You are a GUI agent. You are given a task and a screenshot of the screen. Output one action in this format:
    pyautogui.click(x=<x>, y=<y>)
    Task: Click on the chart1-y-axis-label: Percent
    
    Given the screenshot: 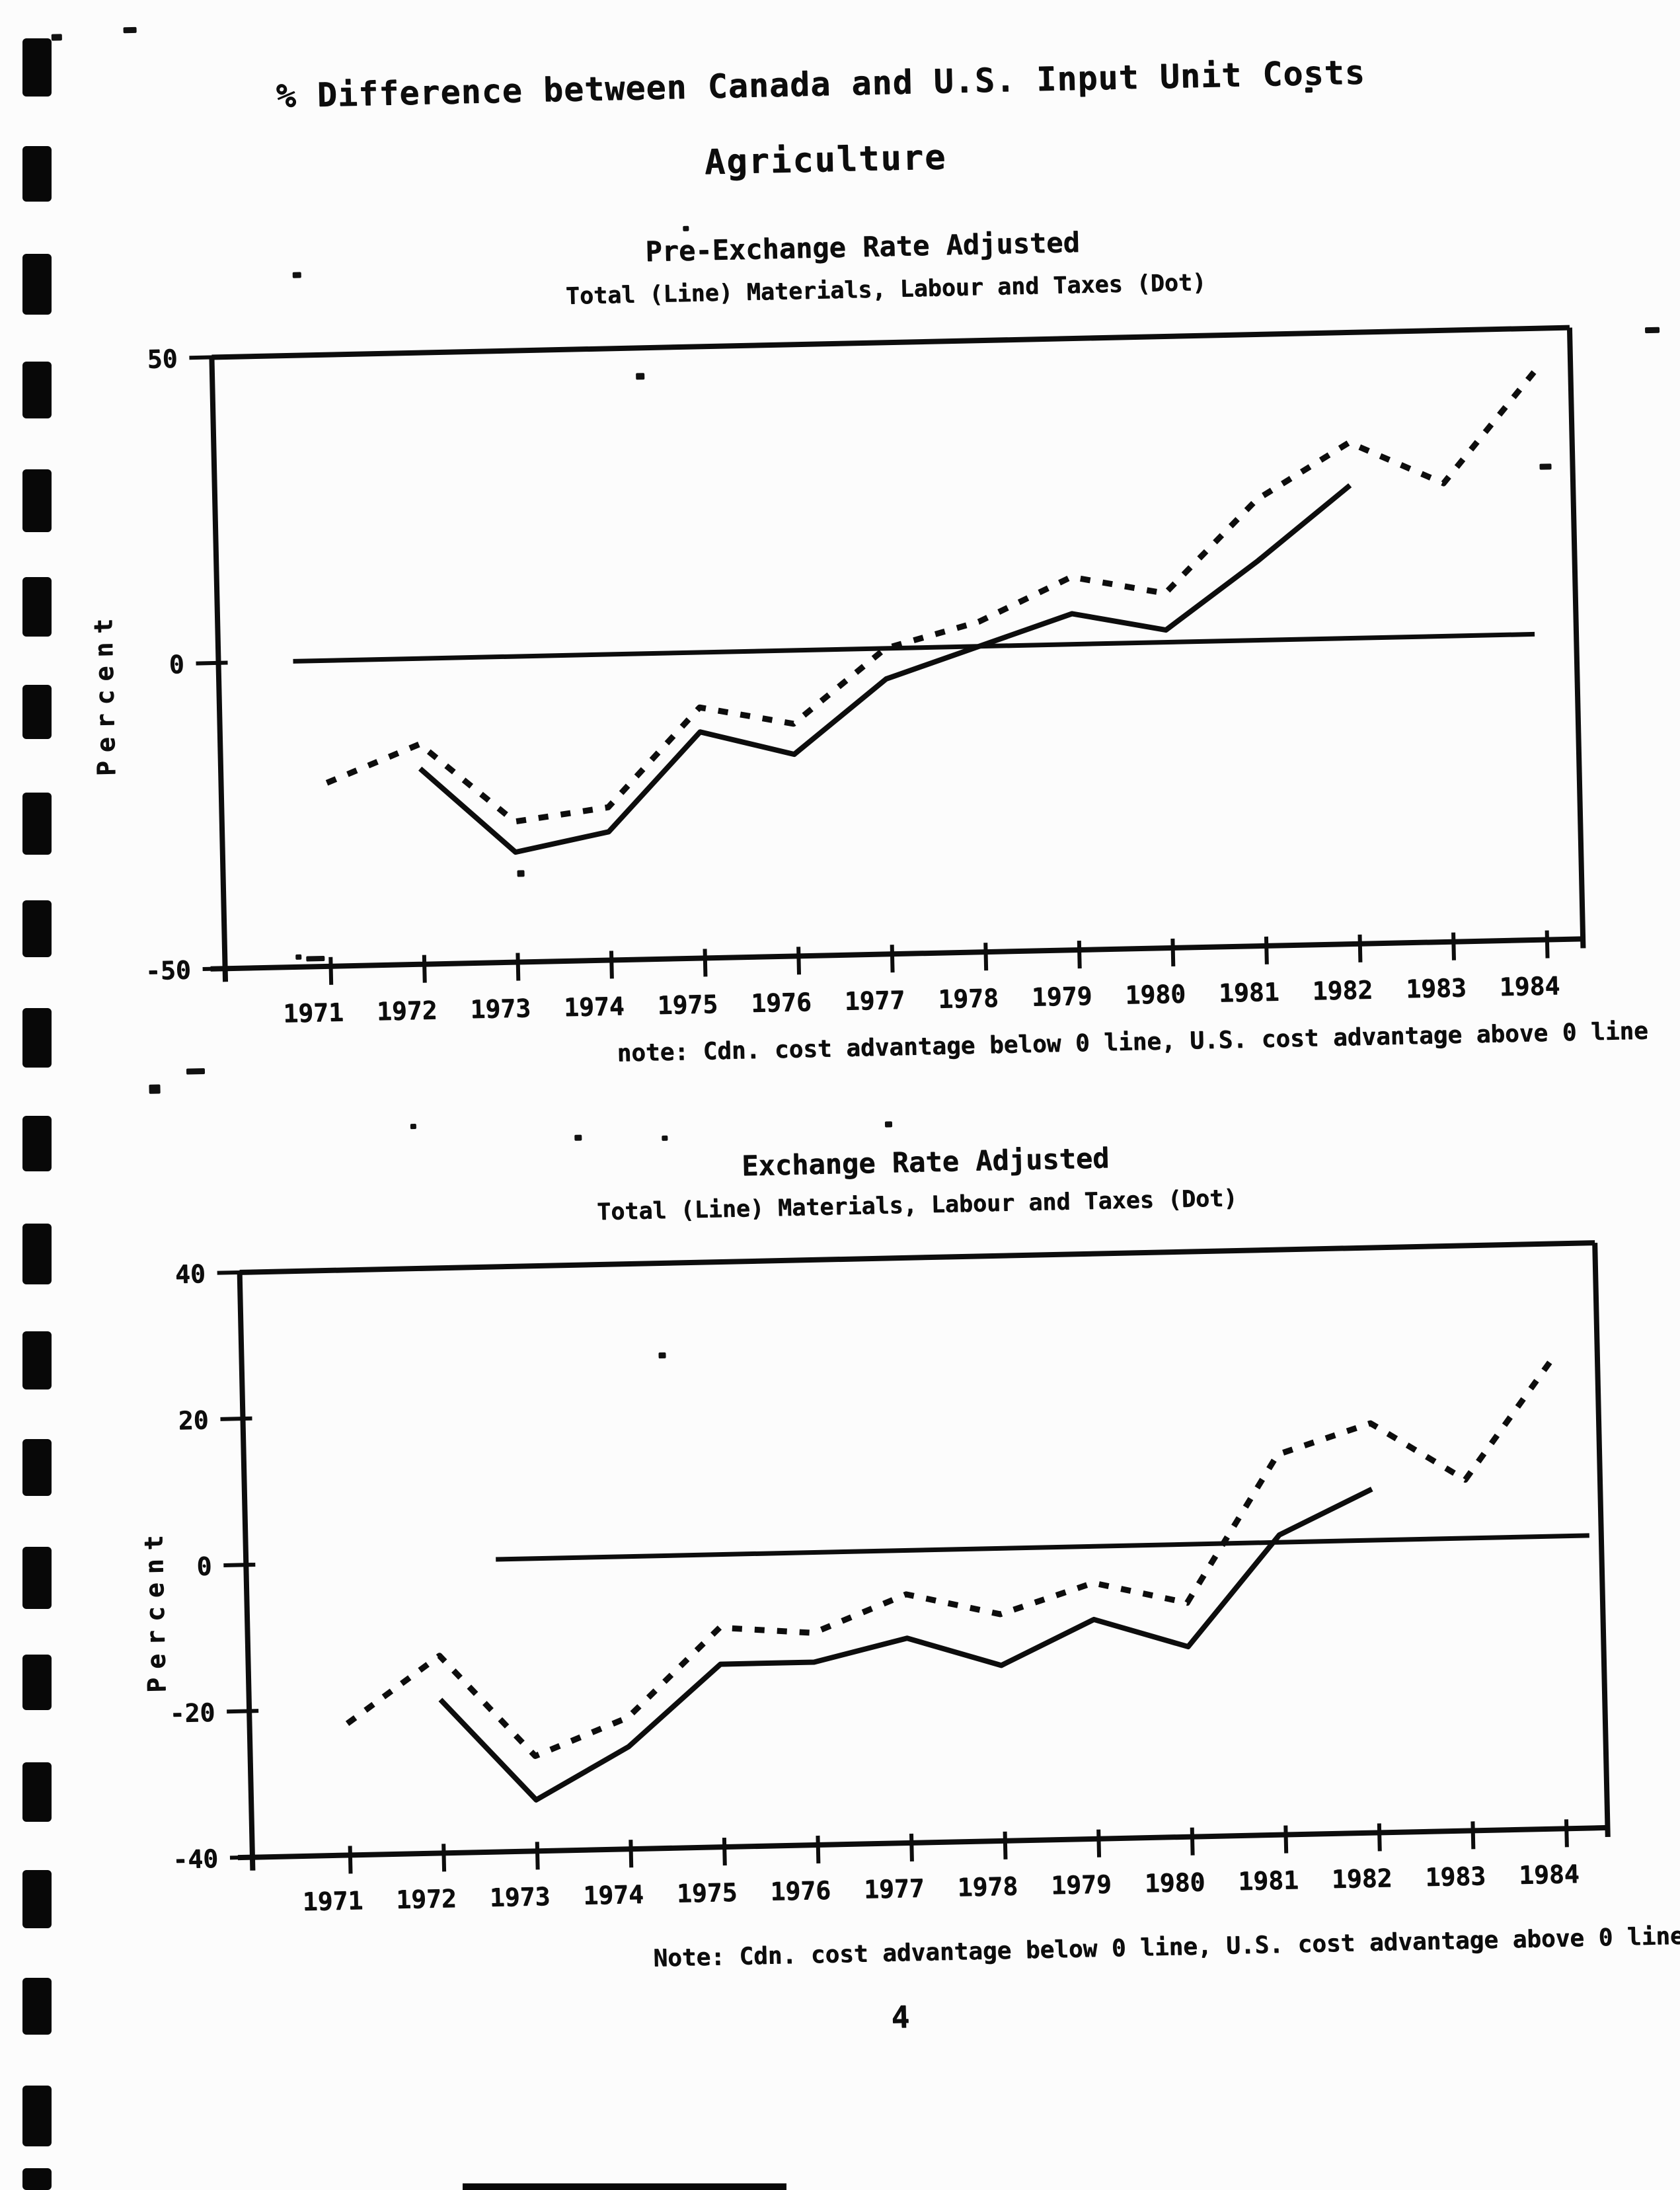 What is the action you would take?
    pyautogui.click(x=105, y=693)
    